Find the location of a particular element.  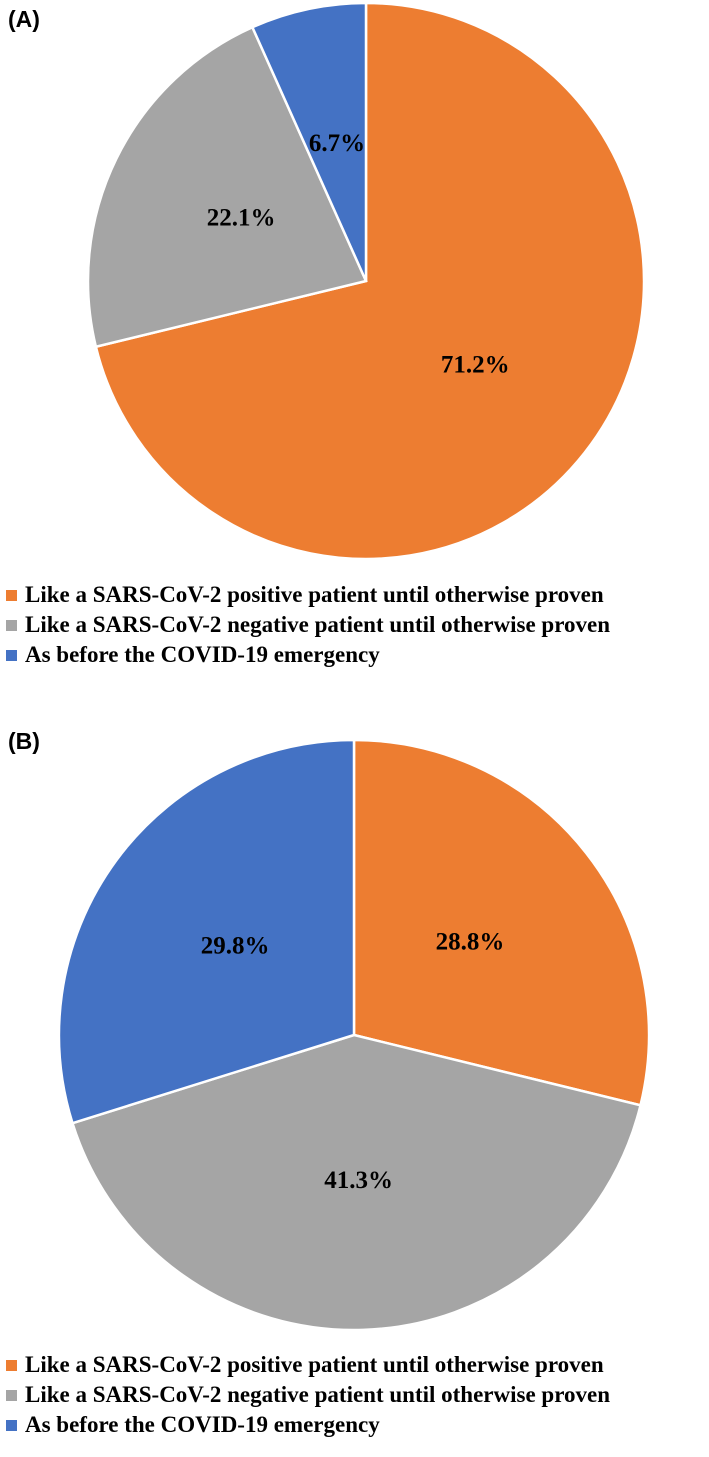

pie-slice-negative is located at coordinates (227, 187).